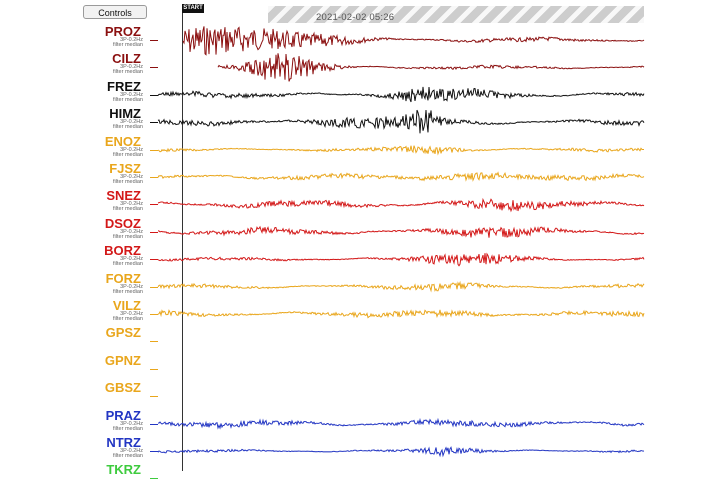  I want to click on waveform-fjsz, so click(401, 176).